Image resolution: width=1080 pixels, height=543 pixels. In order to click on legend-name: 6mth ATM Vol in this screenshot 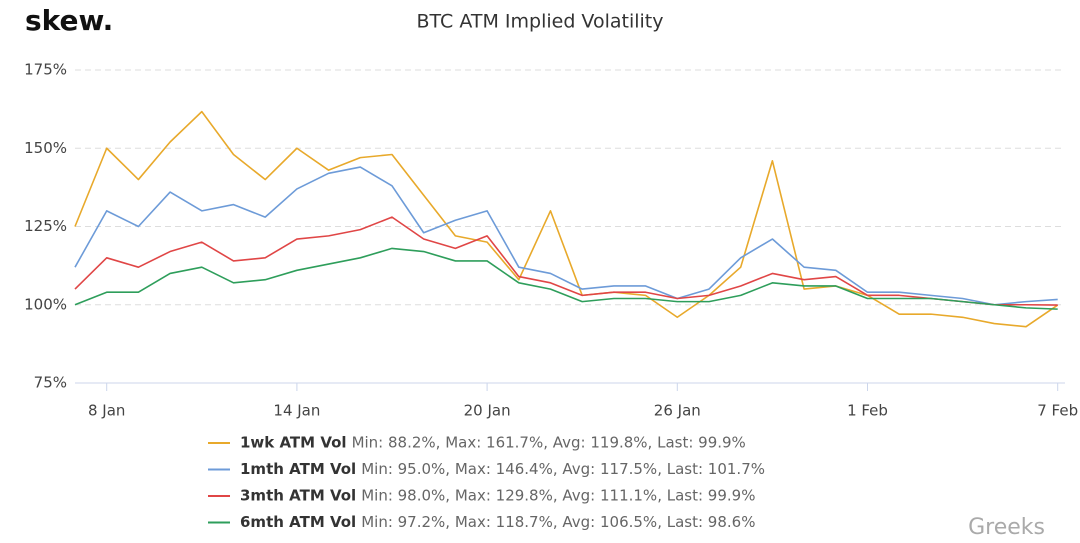, I will do `click(298, 522)`.